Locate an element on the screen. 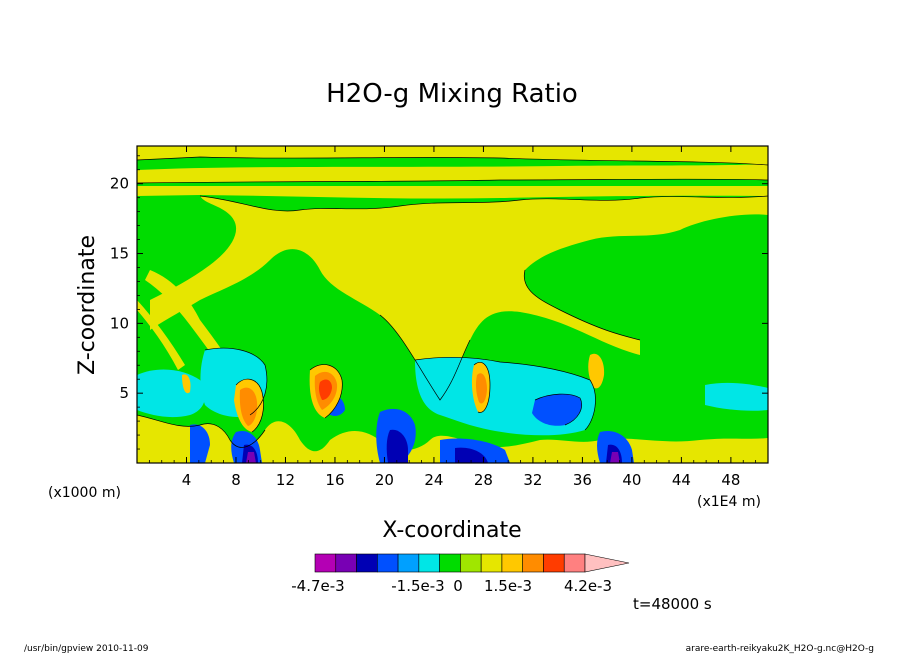 The width and height of the screenshot is (904, 654). footer-right: arare-earth-reikyaku2K_H2O-g.nc@H2O-g is located at coordinates (780, 649).